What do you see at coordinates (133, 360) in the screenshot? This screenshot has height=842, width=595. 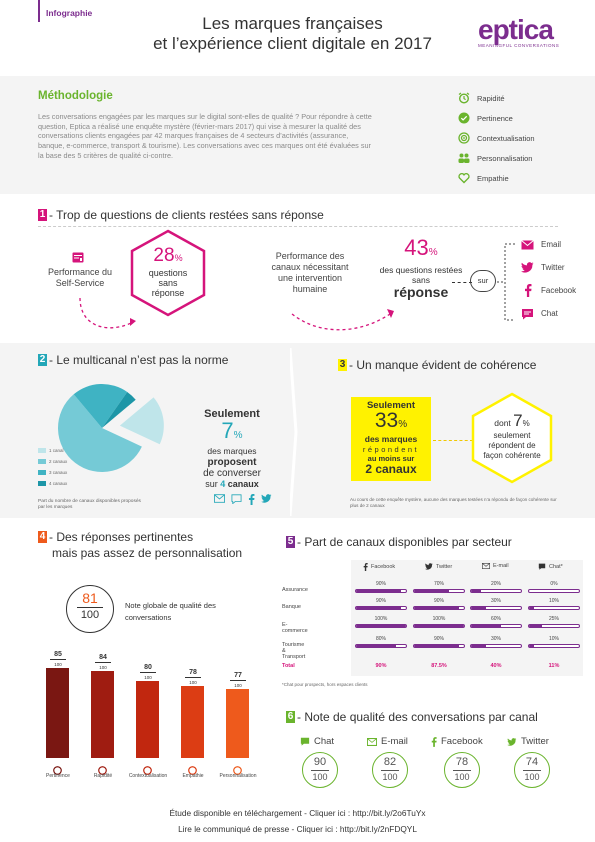 I see `section-2-title: 2 - Le multicanal n’est pas la norme` at bounding box center [133, 360].